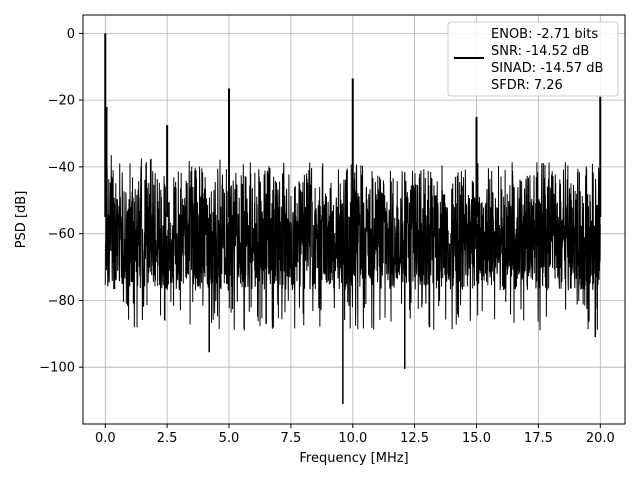 This screenshot has width=640, height=480. Describe the element at coordinates (353, 458) in the screenshot. I see `x-axis-label: Frequency [MHz]` at that location.